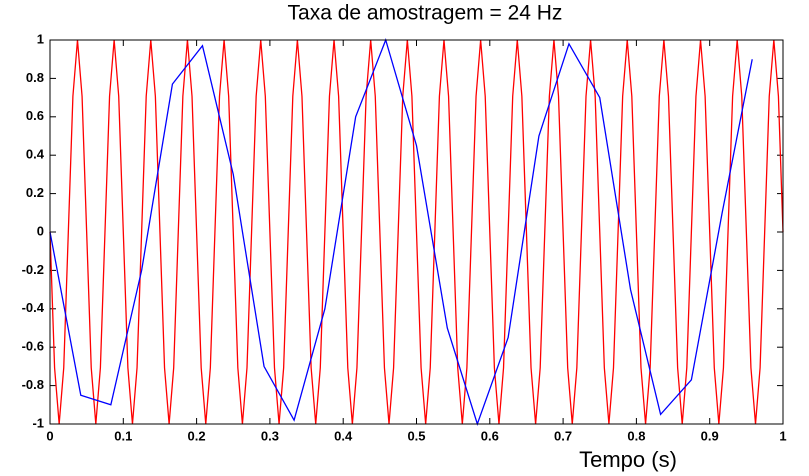 The width and height of the screenshot is (809, 476). I want to click on y-tick-label: 0.4, so click(35, 154).